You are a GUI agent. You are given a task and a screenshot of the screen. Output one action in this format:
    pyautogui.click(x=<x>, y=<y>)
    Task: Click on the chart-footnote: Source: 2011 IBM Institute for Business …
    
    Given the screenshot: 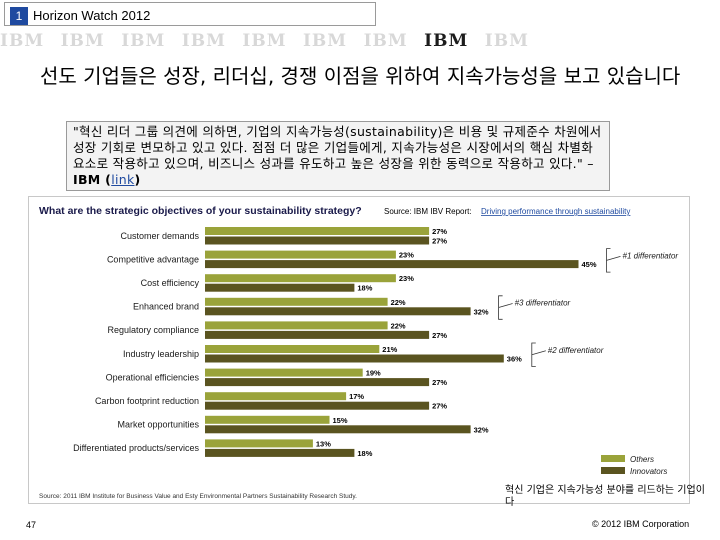 What is the action you would take?
    pyautogui.click(x=198, y=496)
    